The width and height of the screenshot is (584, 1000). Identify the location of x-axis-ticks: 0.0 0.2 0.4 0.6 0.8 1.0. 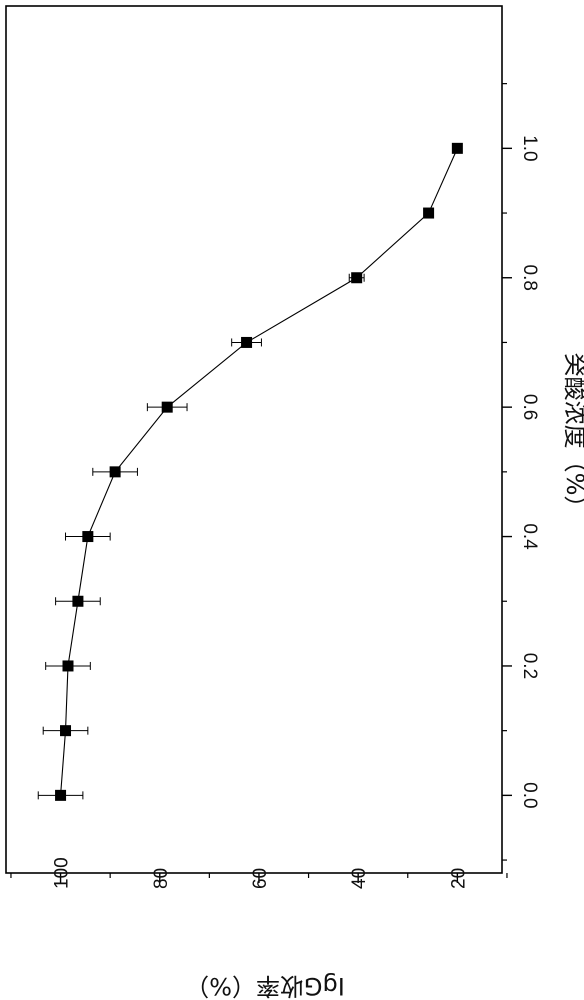
(521, 472).